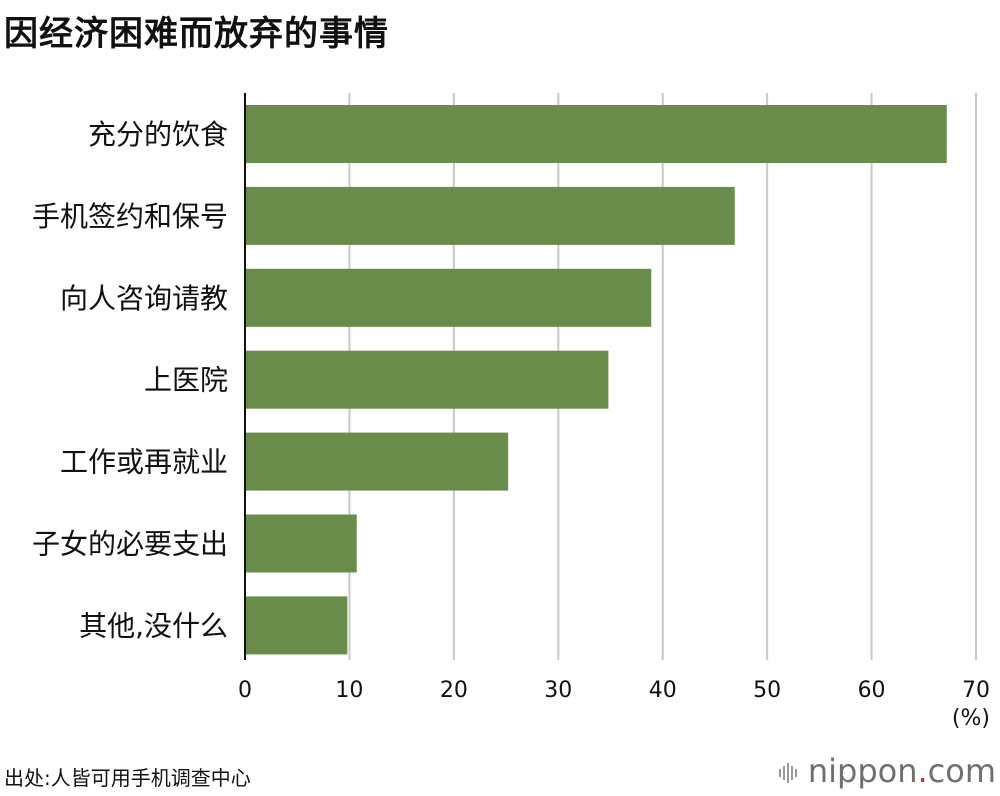 This screenshot has height=796, width=1000. I want to click on brand-logo: nippon.com, so click(887, 771).